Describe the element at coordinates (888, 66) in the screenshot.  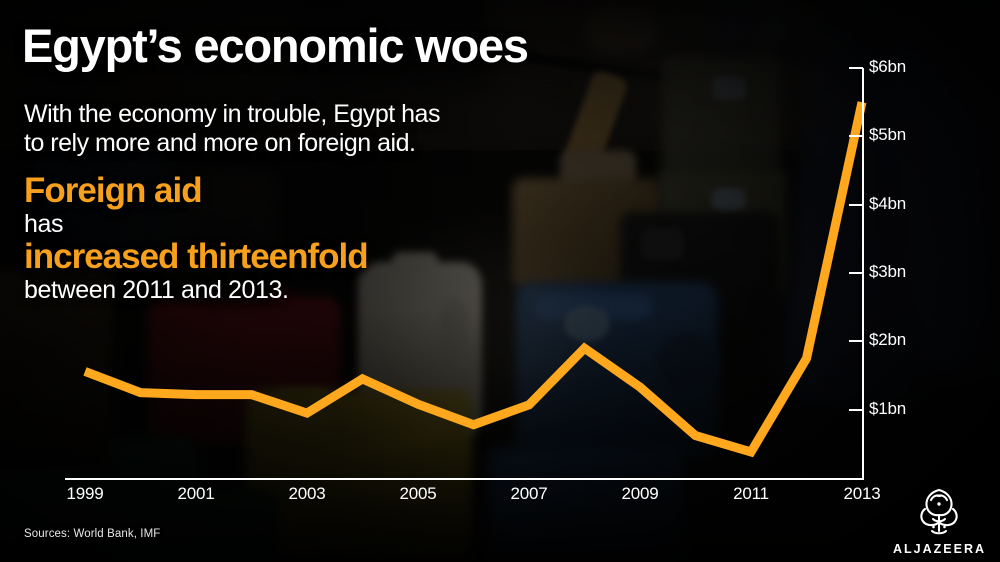
I see `y-tick-label-6bn: $6bn` at that location.